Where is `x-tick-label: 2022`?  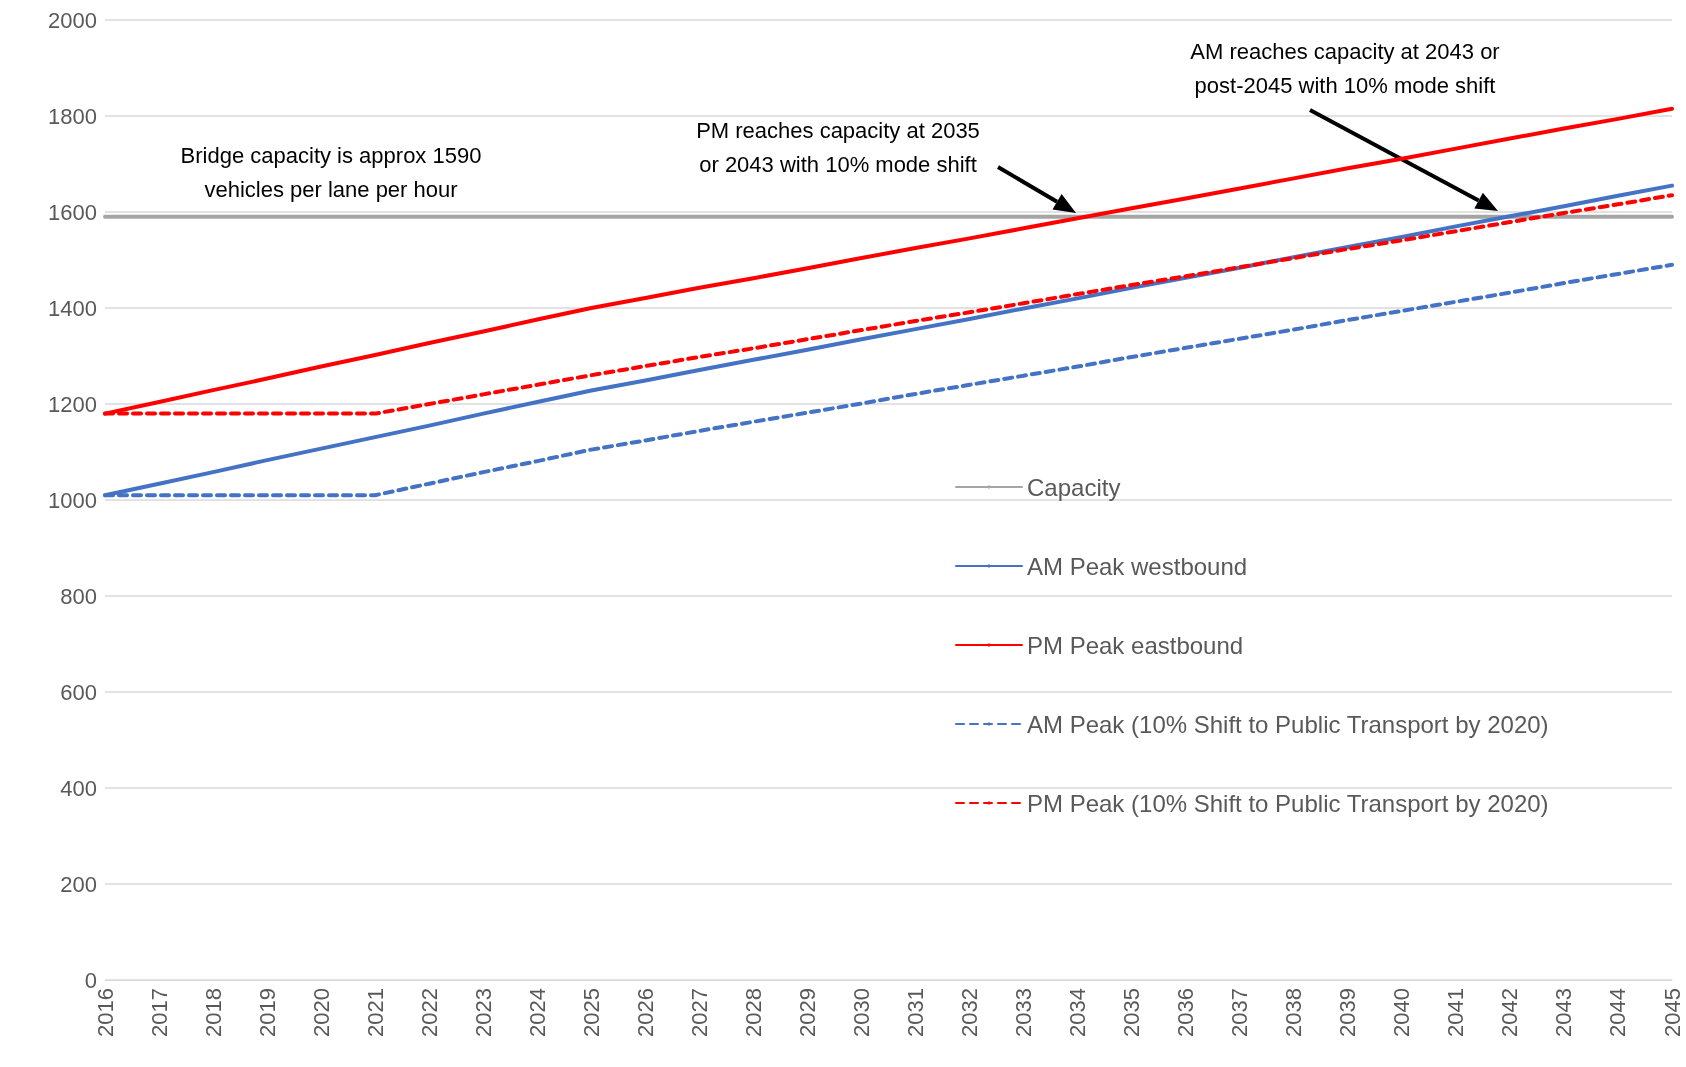 x-tick-label: 2022 is located at coordinates (429, 1012).